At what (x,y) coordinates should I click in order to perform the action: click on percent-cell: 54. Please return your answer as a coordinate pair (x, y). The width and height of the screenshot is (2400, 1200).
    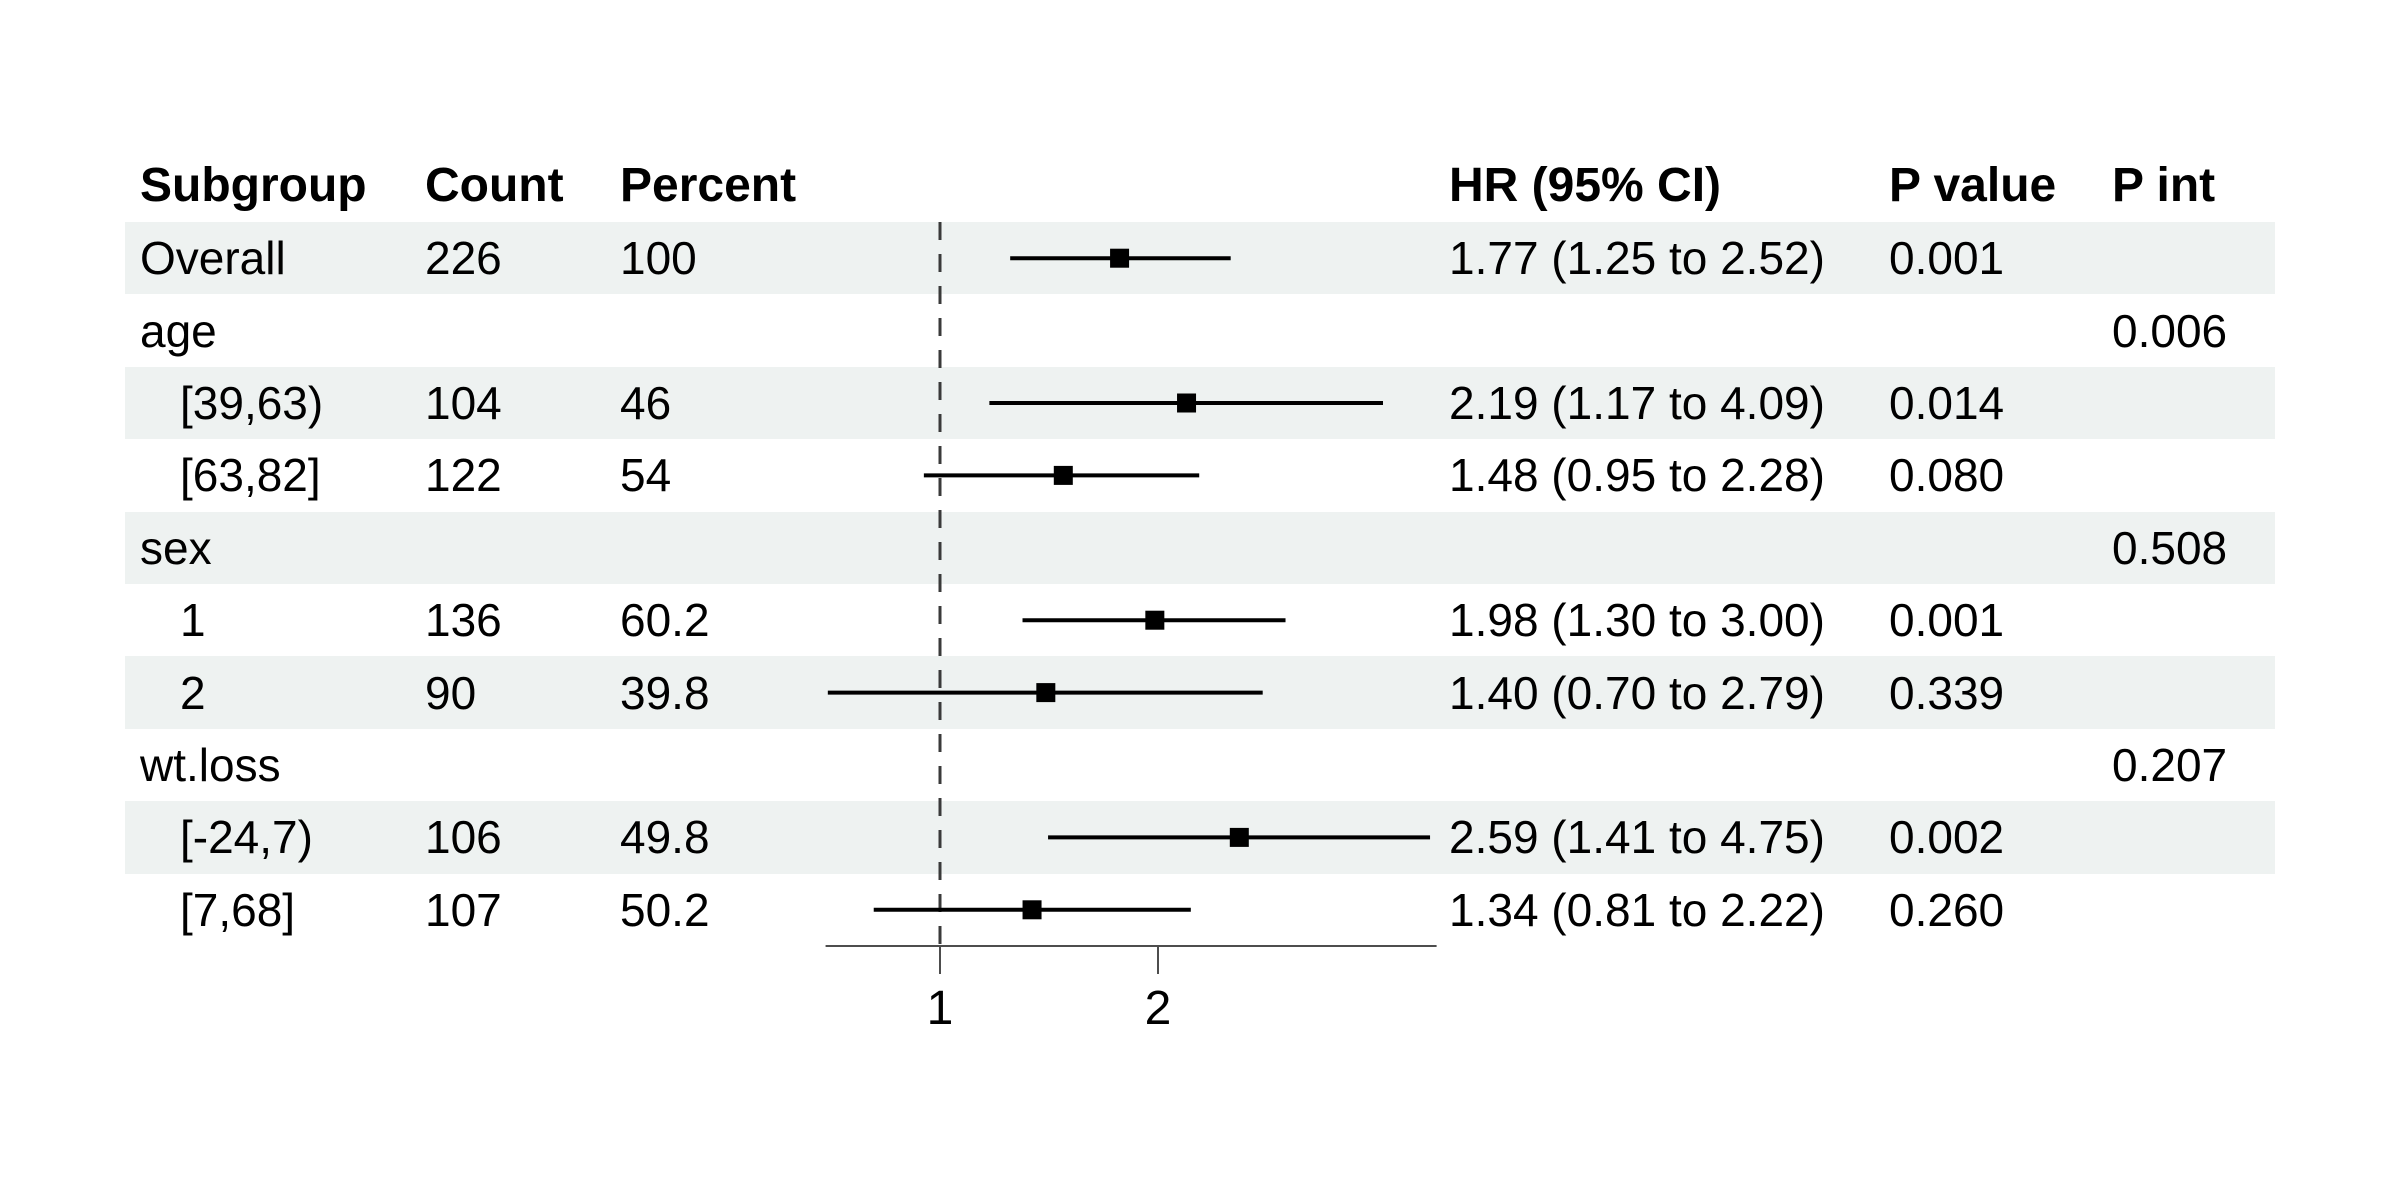
    Looking at the image, I should click on (646, 475).